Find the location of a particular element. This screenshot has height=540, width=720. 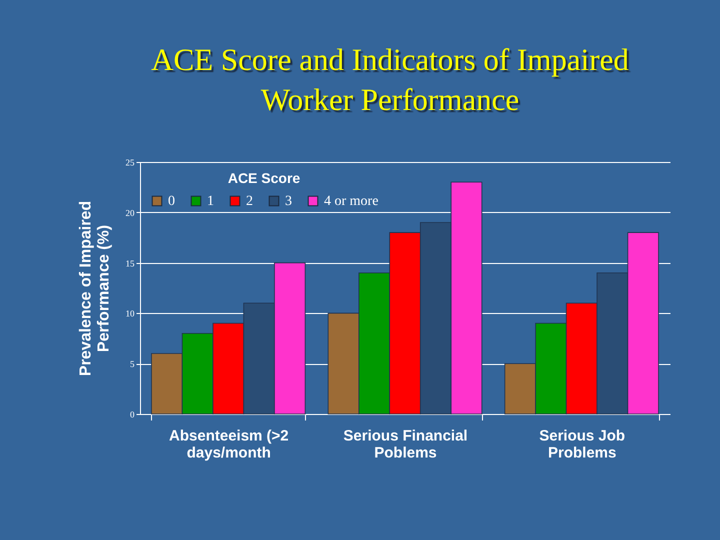

x-tick-label: Serious Job Problems is located at coordinates (582, 445).